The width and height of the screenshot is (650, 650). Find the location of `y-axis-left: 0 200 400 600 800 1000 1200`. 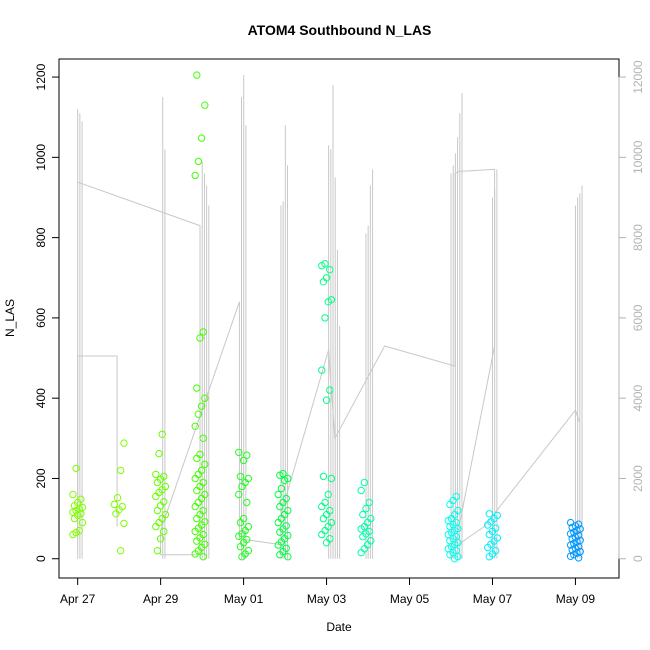

y-axis-left: 0 200 400 600 800 1000 1200 is located at coordinates (47, 312).